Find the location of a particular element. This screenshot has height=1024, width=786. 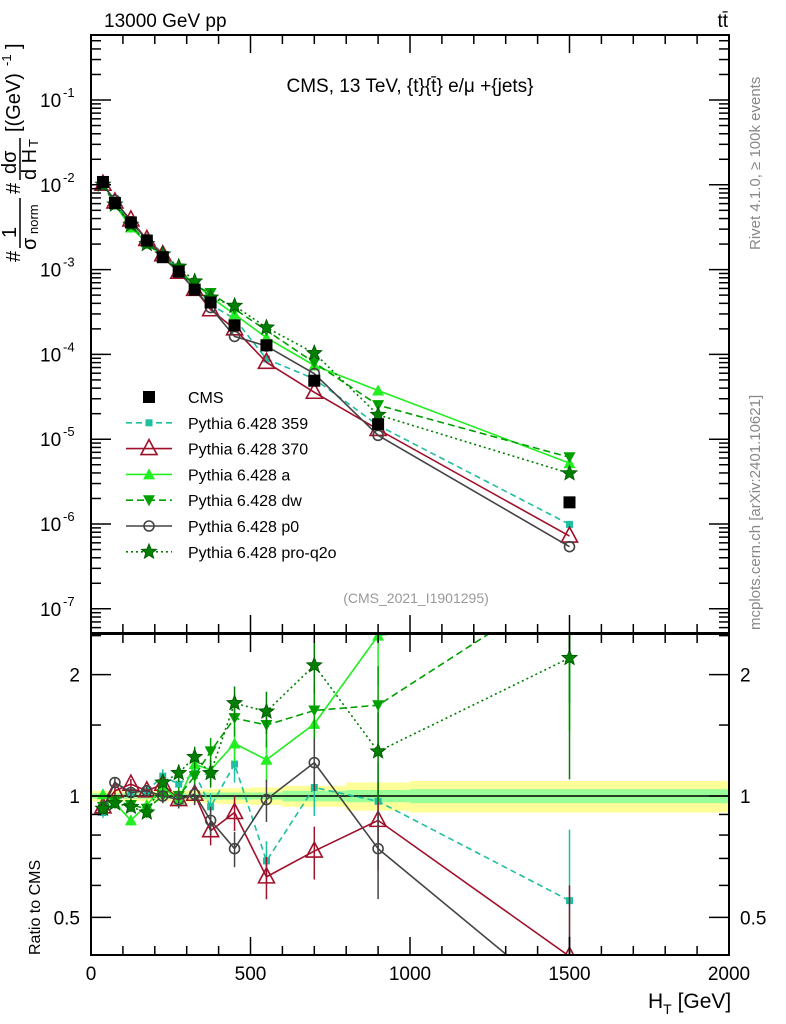

legend-label: Pythia 6.428 p0 is located at coordinates (243, 527).